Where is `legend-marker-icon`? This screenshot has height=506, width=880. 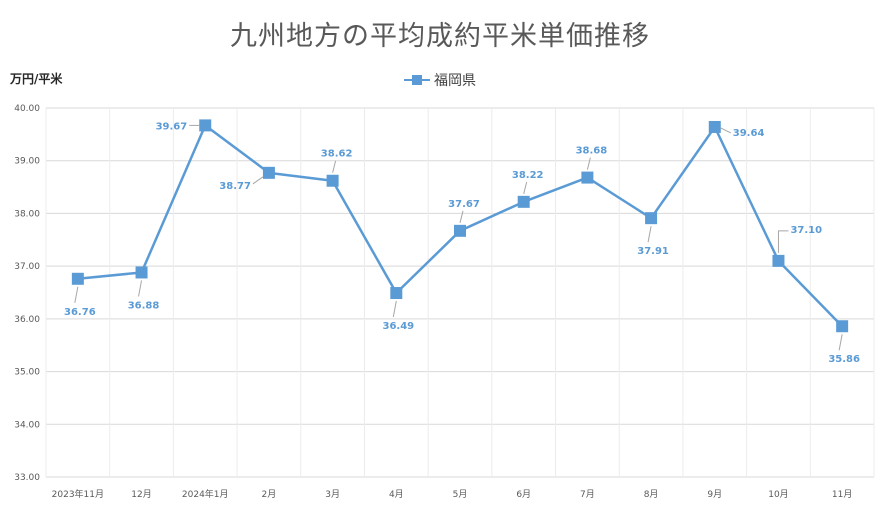 legend-marker-icon is located at coordinates (417, 80).